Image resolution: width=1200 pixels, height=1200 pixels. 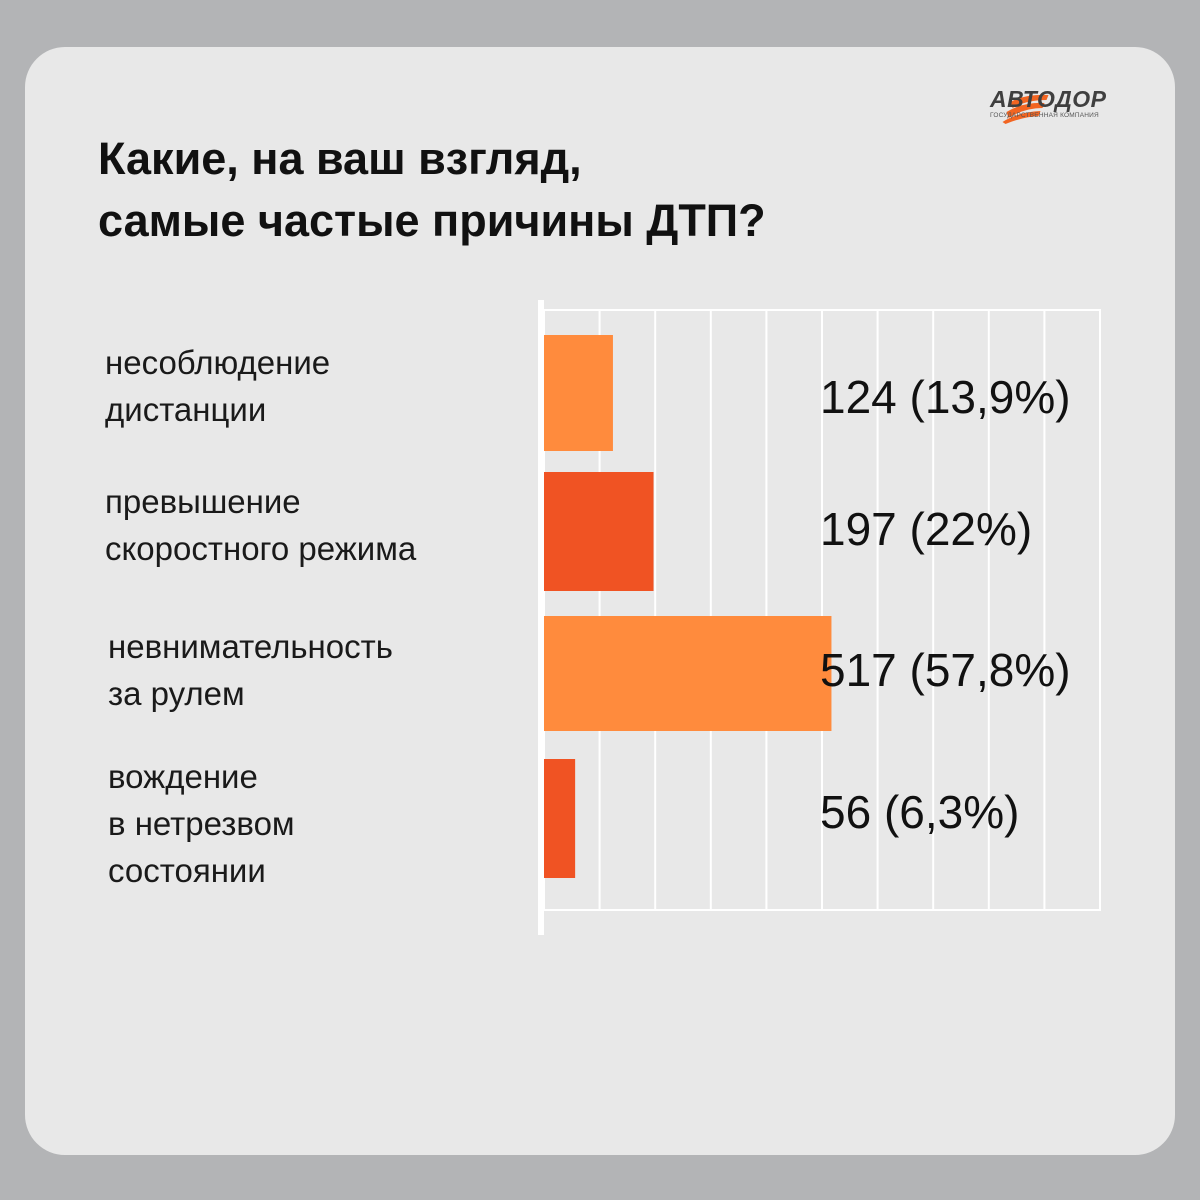 I want to click on brand-name: АВТОДОР, so click(x=1048, y=99).